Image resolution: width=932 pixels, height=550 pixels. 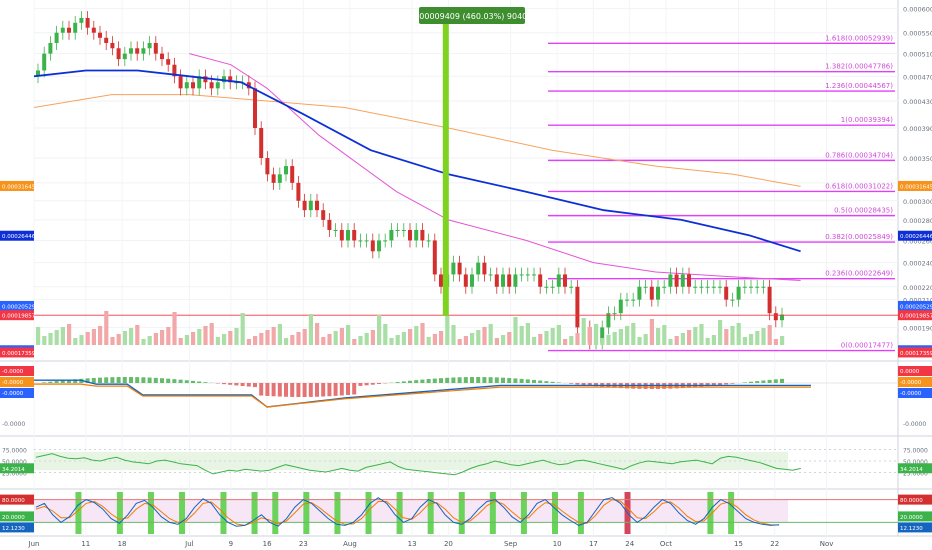 I want to click on rsi-tick-label-left: 25.0000, so click(x=14, y=474).